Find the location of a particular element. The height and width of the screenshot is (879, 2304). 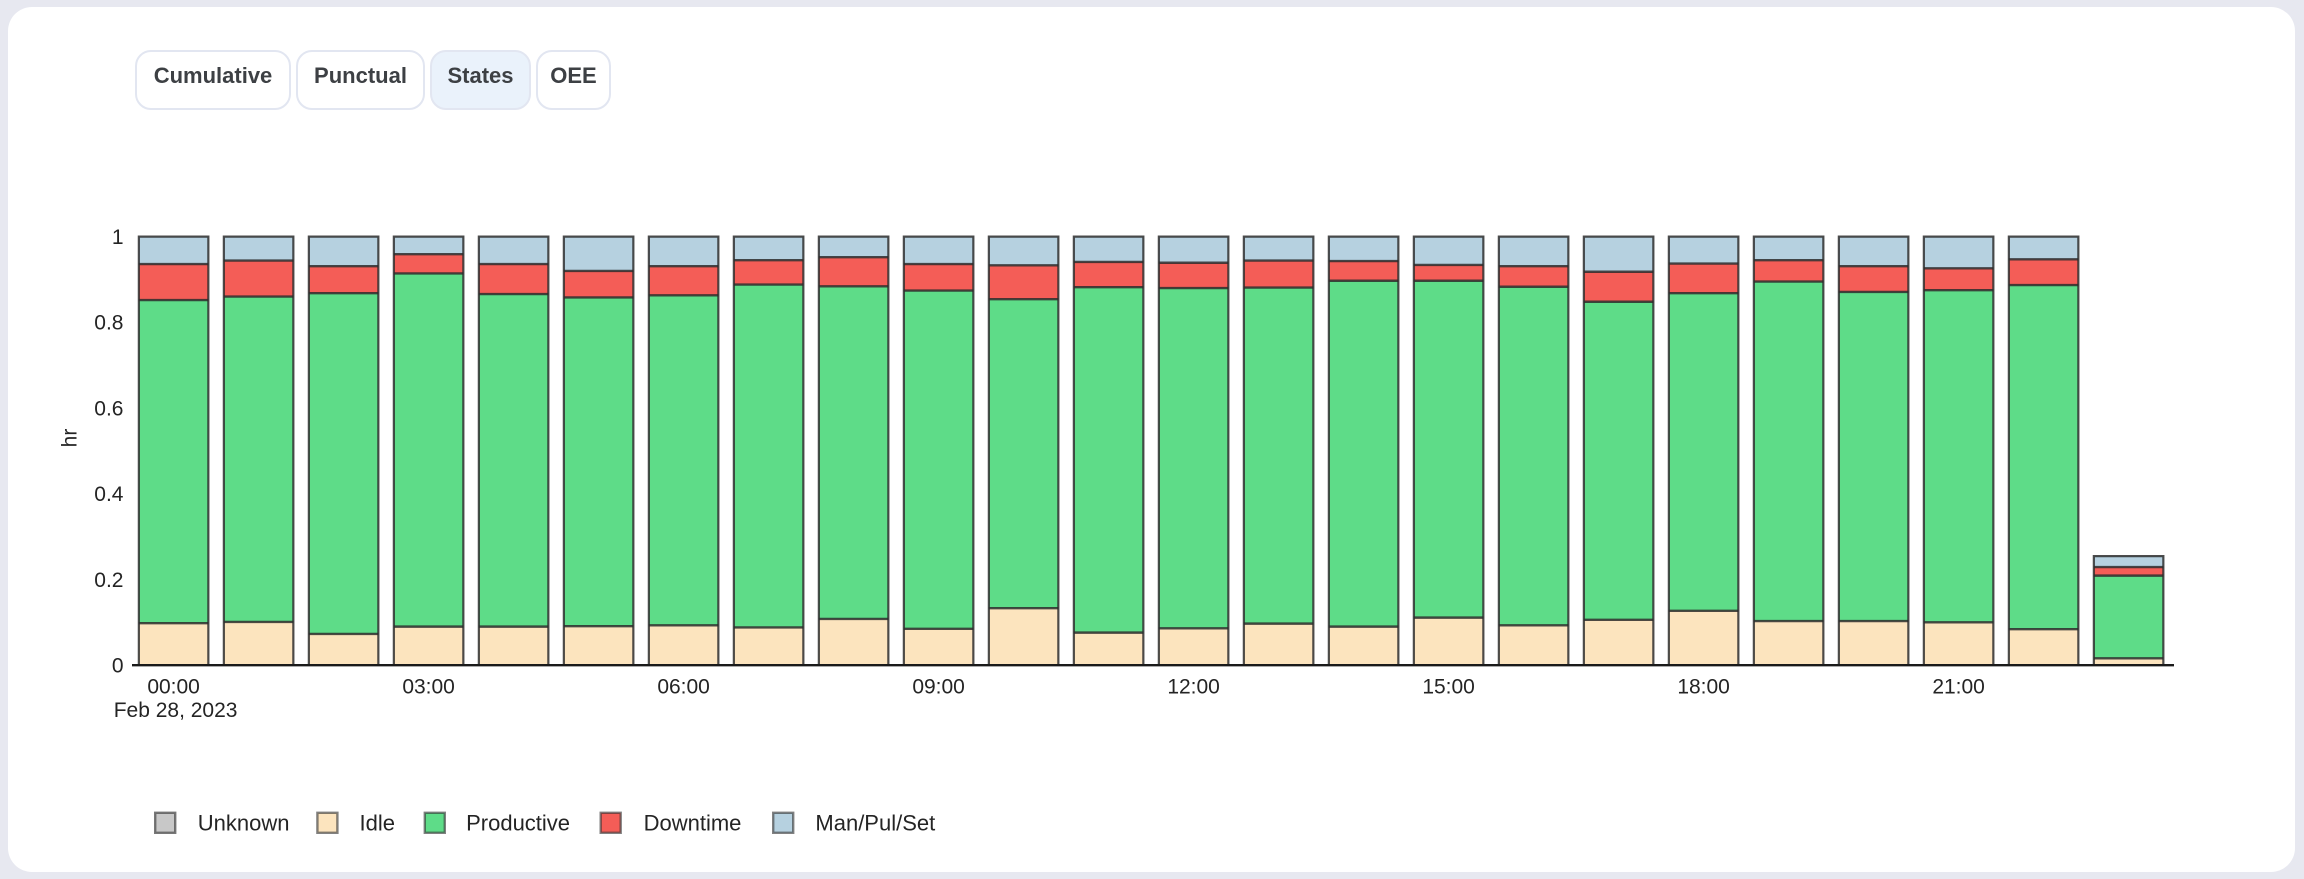

svg-text: 0.6 is located at coordinates (108, 408).